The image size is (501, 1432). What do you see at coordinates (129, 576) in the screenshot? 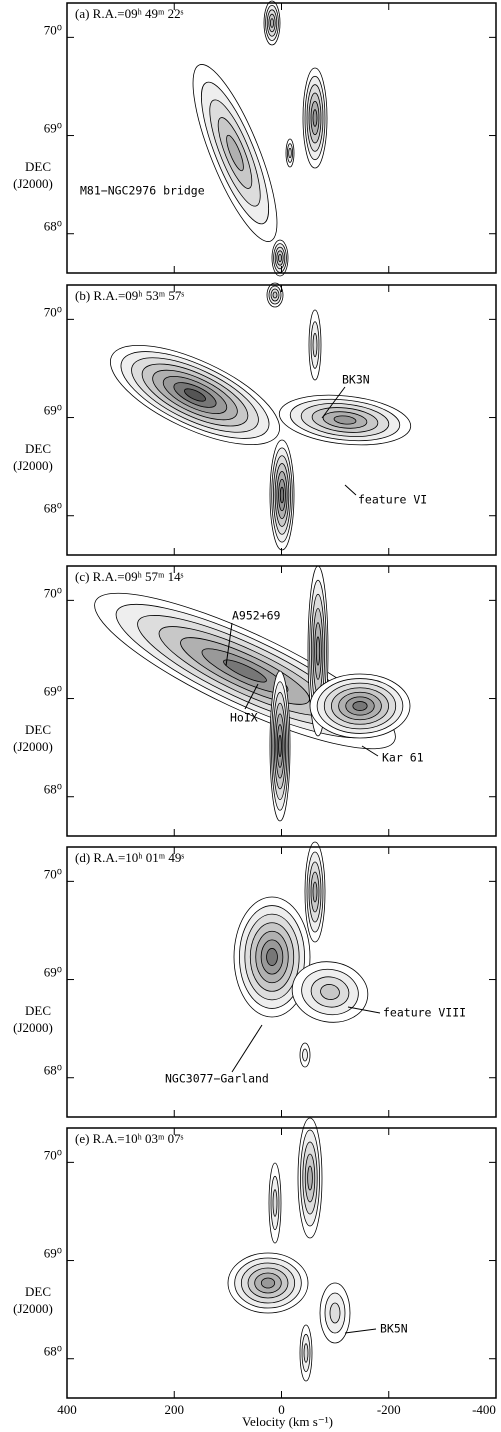
I see `panel-label: (c) R.A.=09ʰ 57ᵐ 14ˢ` at bounding box center [129, 576].